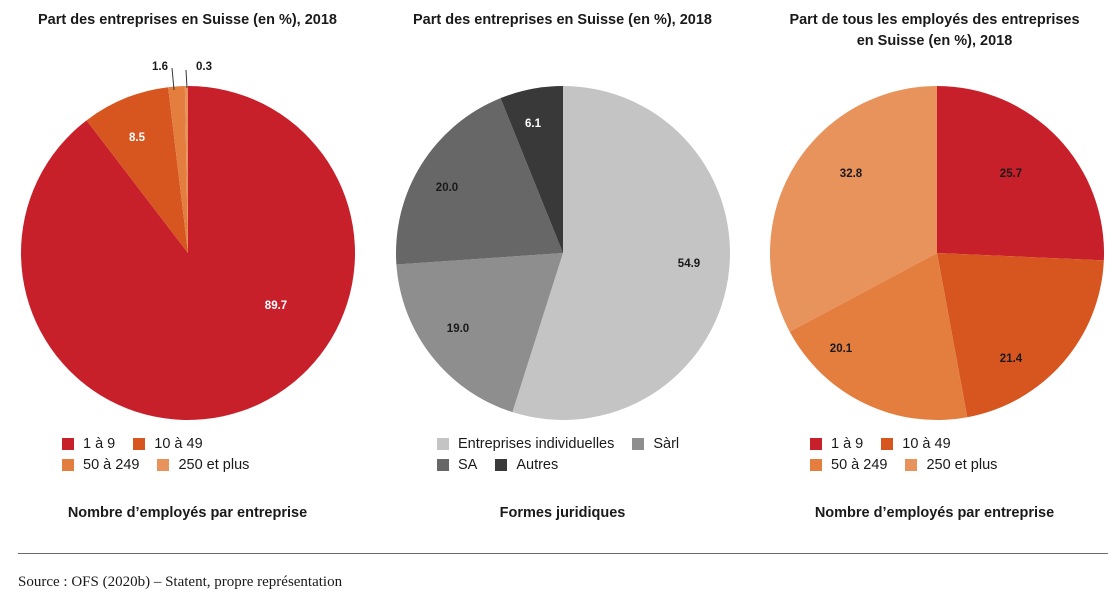  What do you see at coordinates (468, 464) in the screenshot?
I see `legend-label: SA` at bounding box center [468, 464].